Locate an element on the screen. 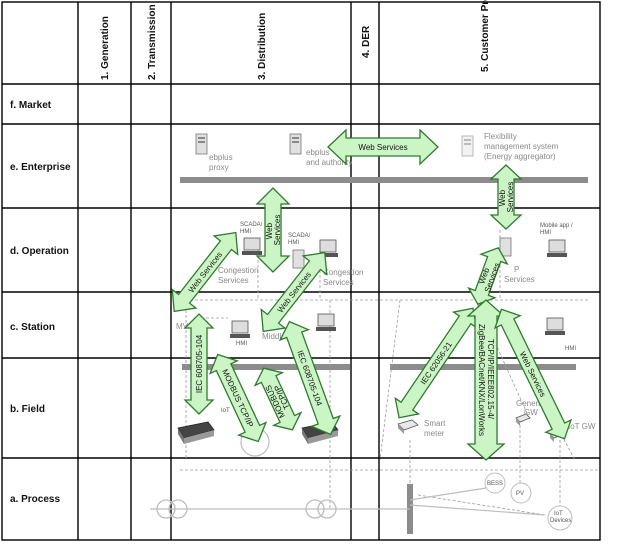 The height and width of the screenshot is (544, 623). gw-l1: General is located at coordinates (530, 403).